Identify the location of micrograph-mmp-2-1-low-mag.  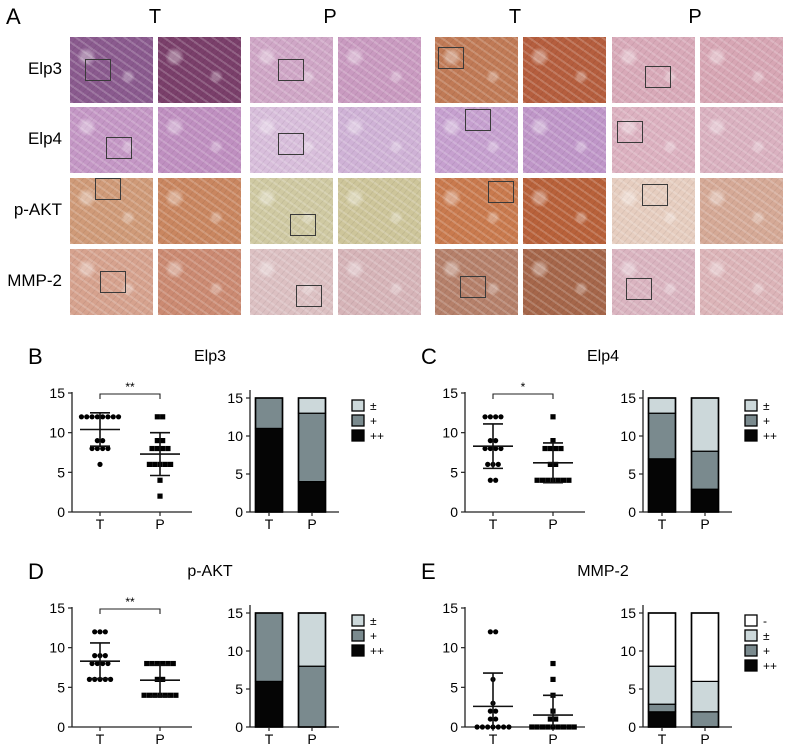
(111, 282).